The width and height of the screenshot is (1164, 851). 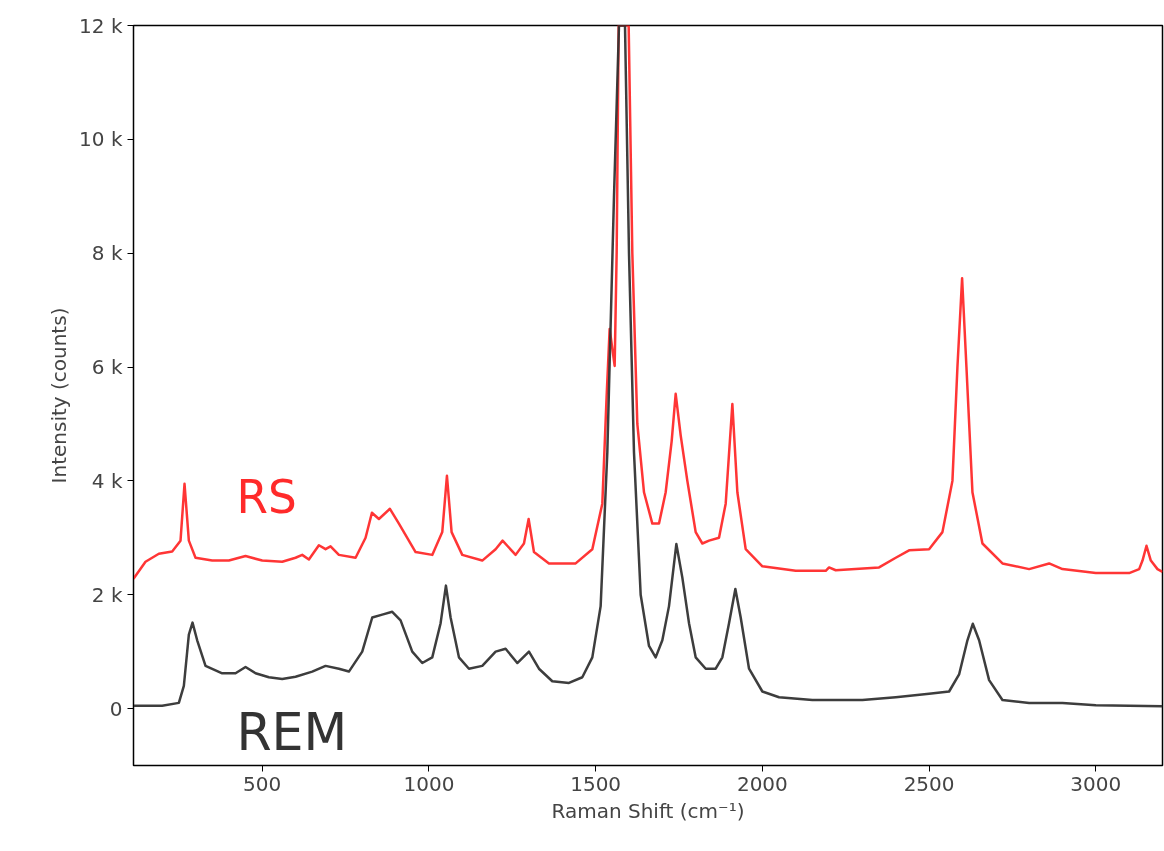 What do you see at coordinates (929, 783) in the screenshot?
I see `x-tick-label: 2500` at bounding box center [929, 783].